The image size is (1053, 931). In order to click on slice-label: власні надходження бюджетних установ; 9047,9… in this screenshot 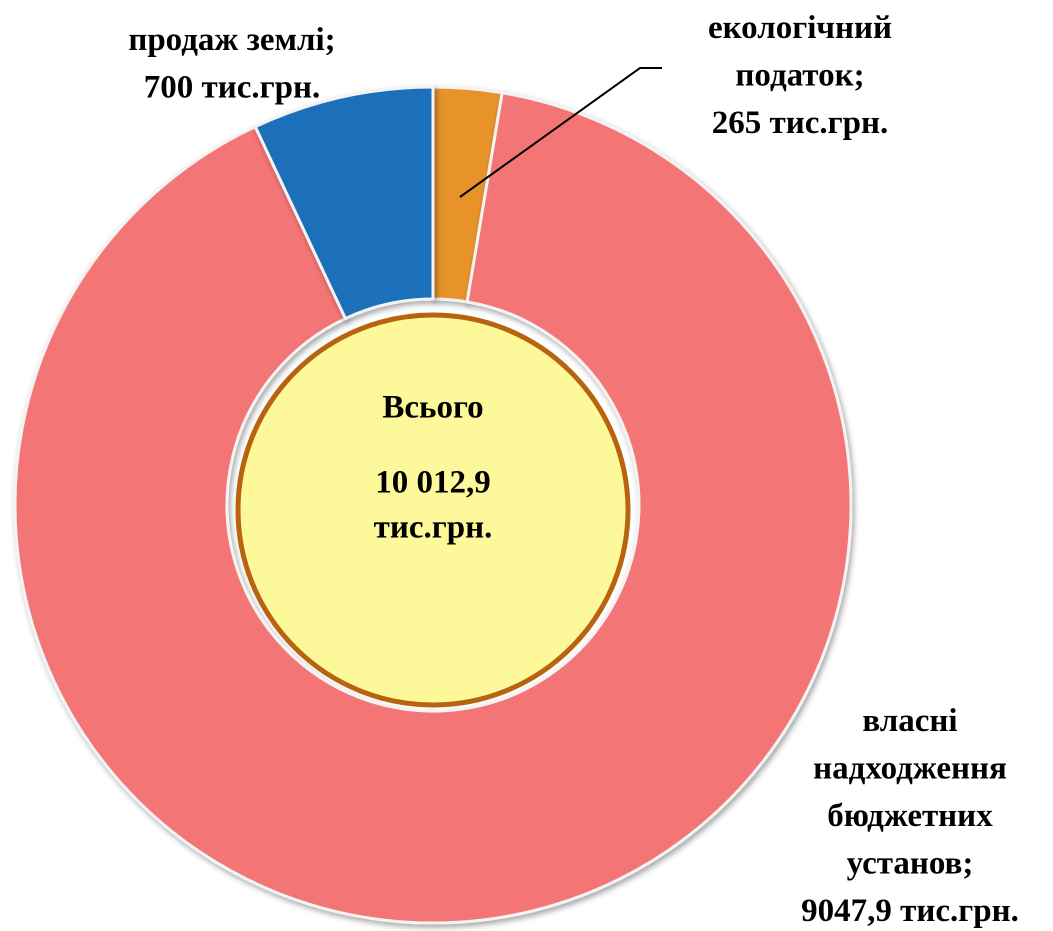, I will do `click(910, 816)`.